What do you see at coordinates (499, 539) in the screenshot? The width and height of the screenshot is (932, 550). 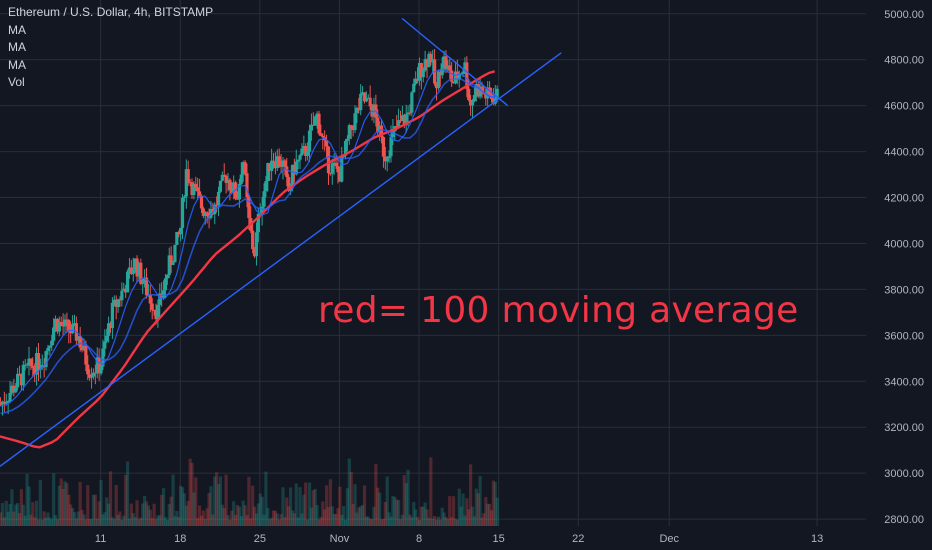 I see `x-tick-label: 15` at bounding box center [499, 539].